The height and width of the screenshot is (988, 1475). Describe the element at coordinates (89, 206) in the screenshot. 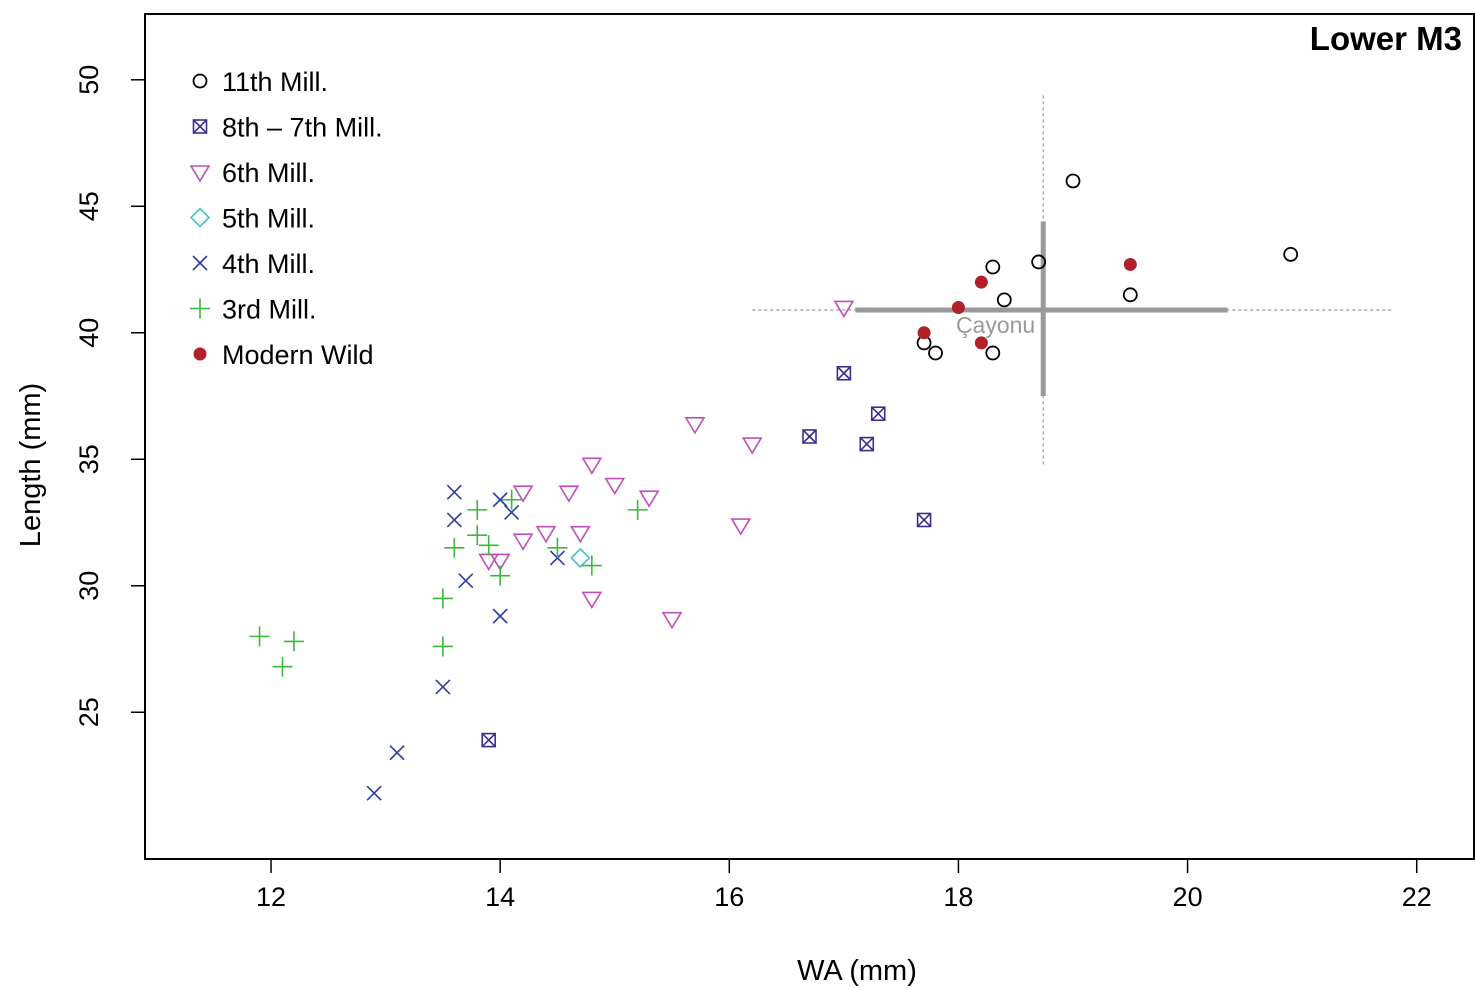

I see `y-tick-label: 45` at that location.